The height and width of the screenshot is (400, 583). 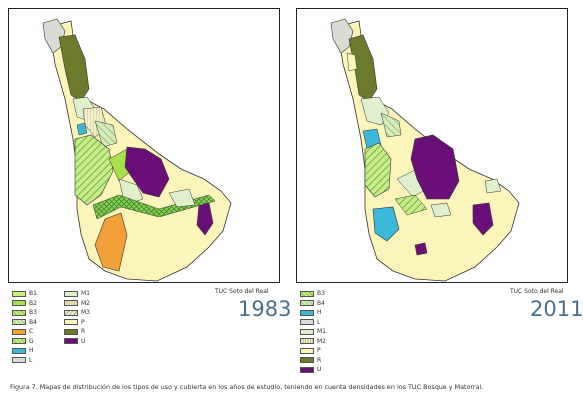 I want to click on map-year-2011: 2011, so click(x=556, y=309).